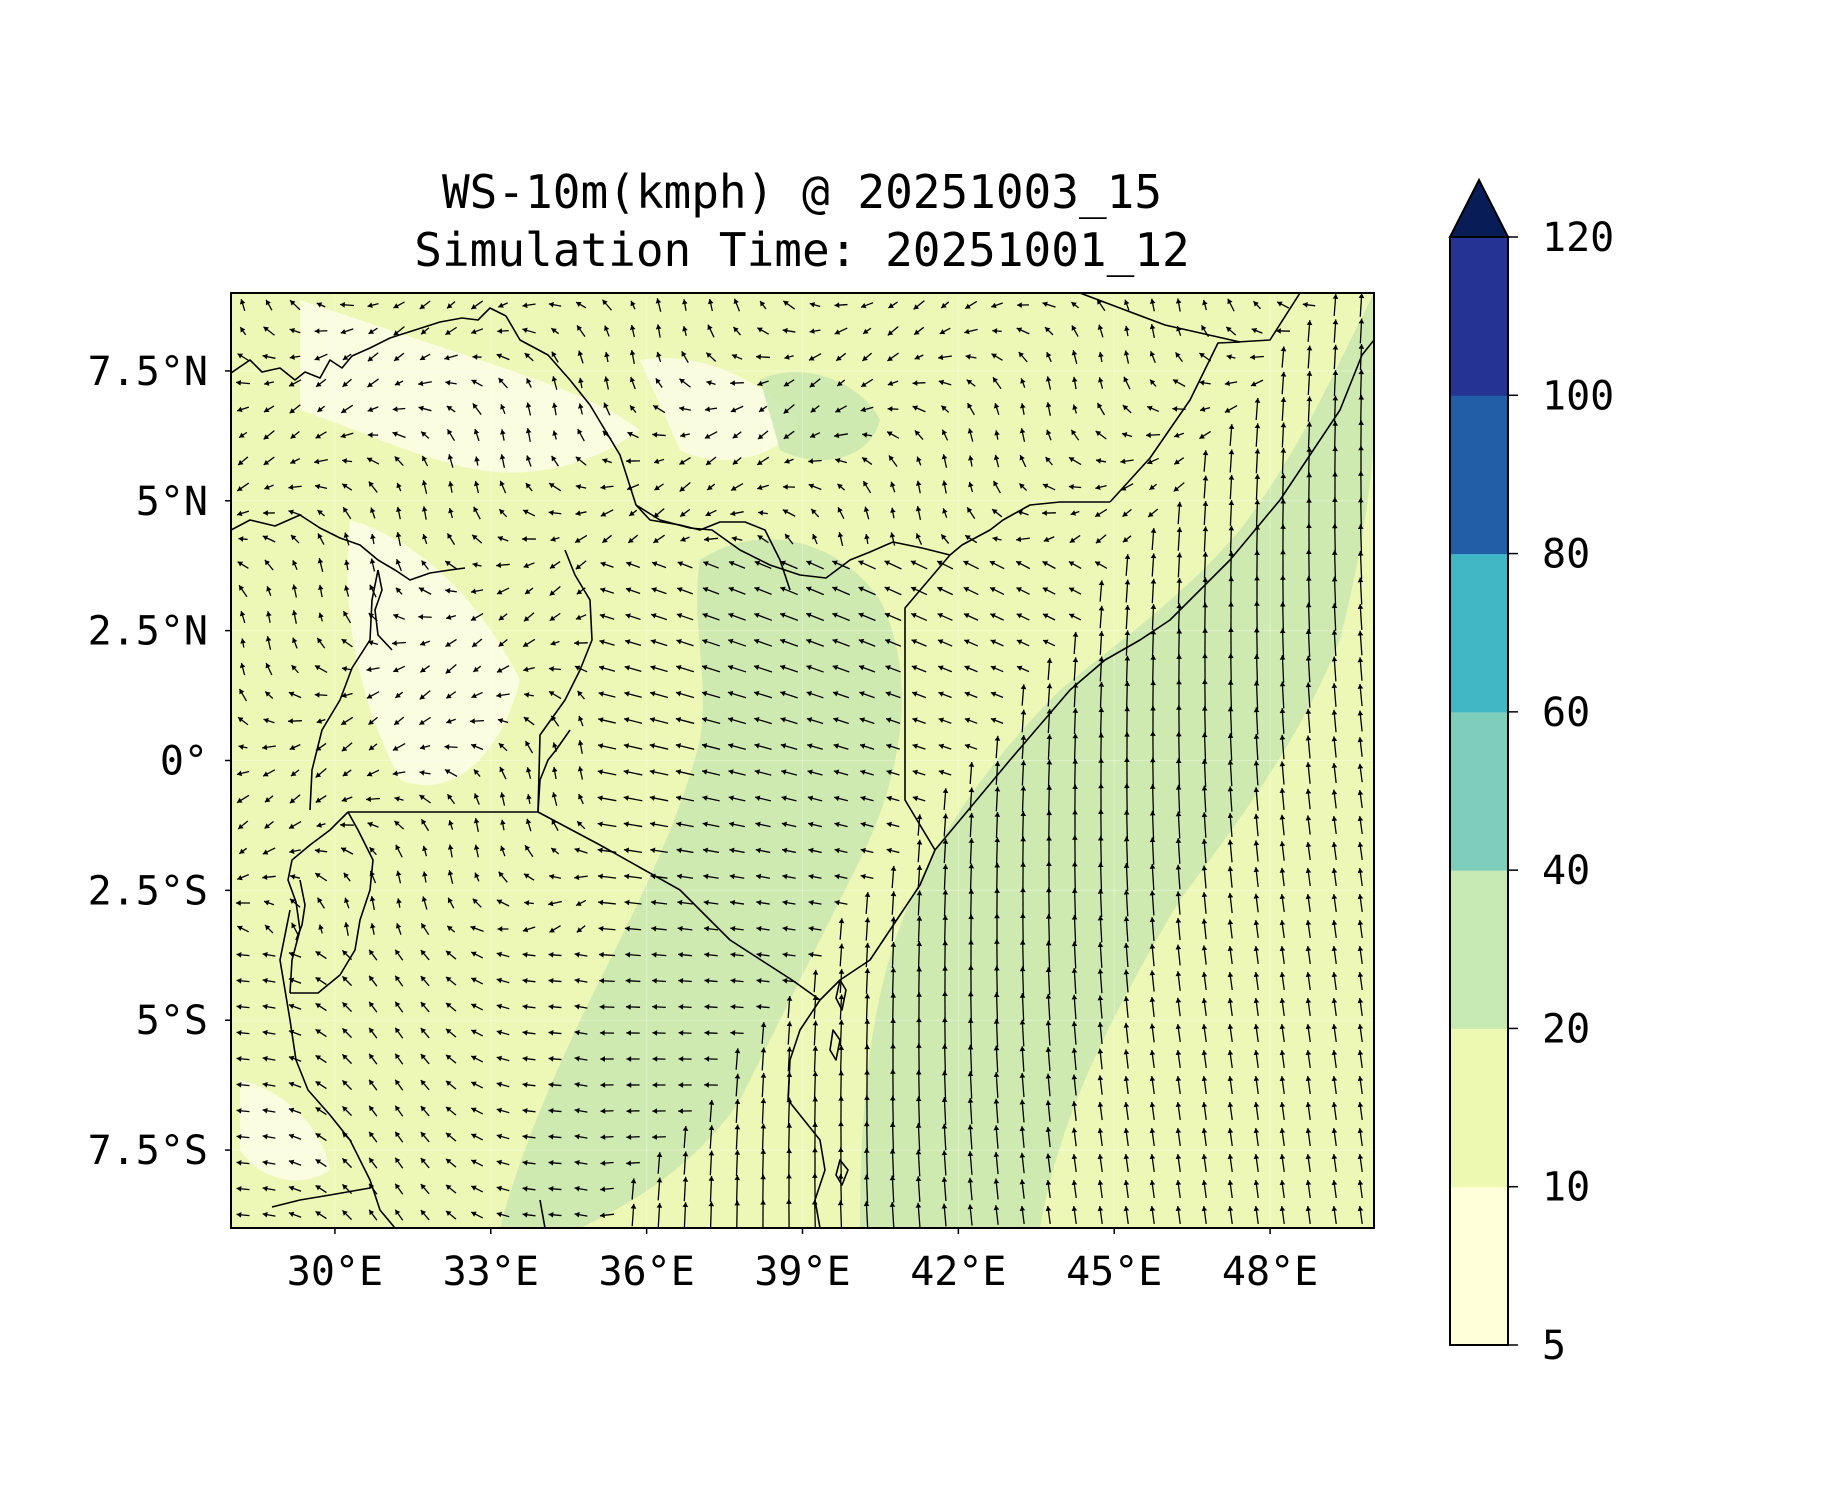  I want to click on colorbar-tick-label: 5, so click(1554, 1346).